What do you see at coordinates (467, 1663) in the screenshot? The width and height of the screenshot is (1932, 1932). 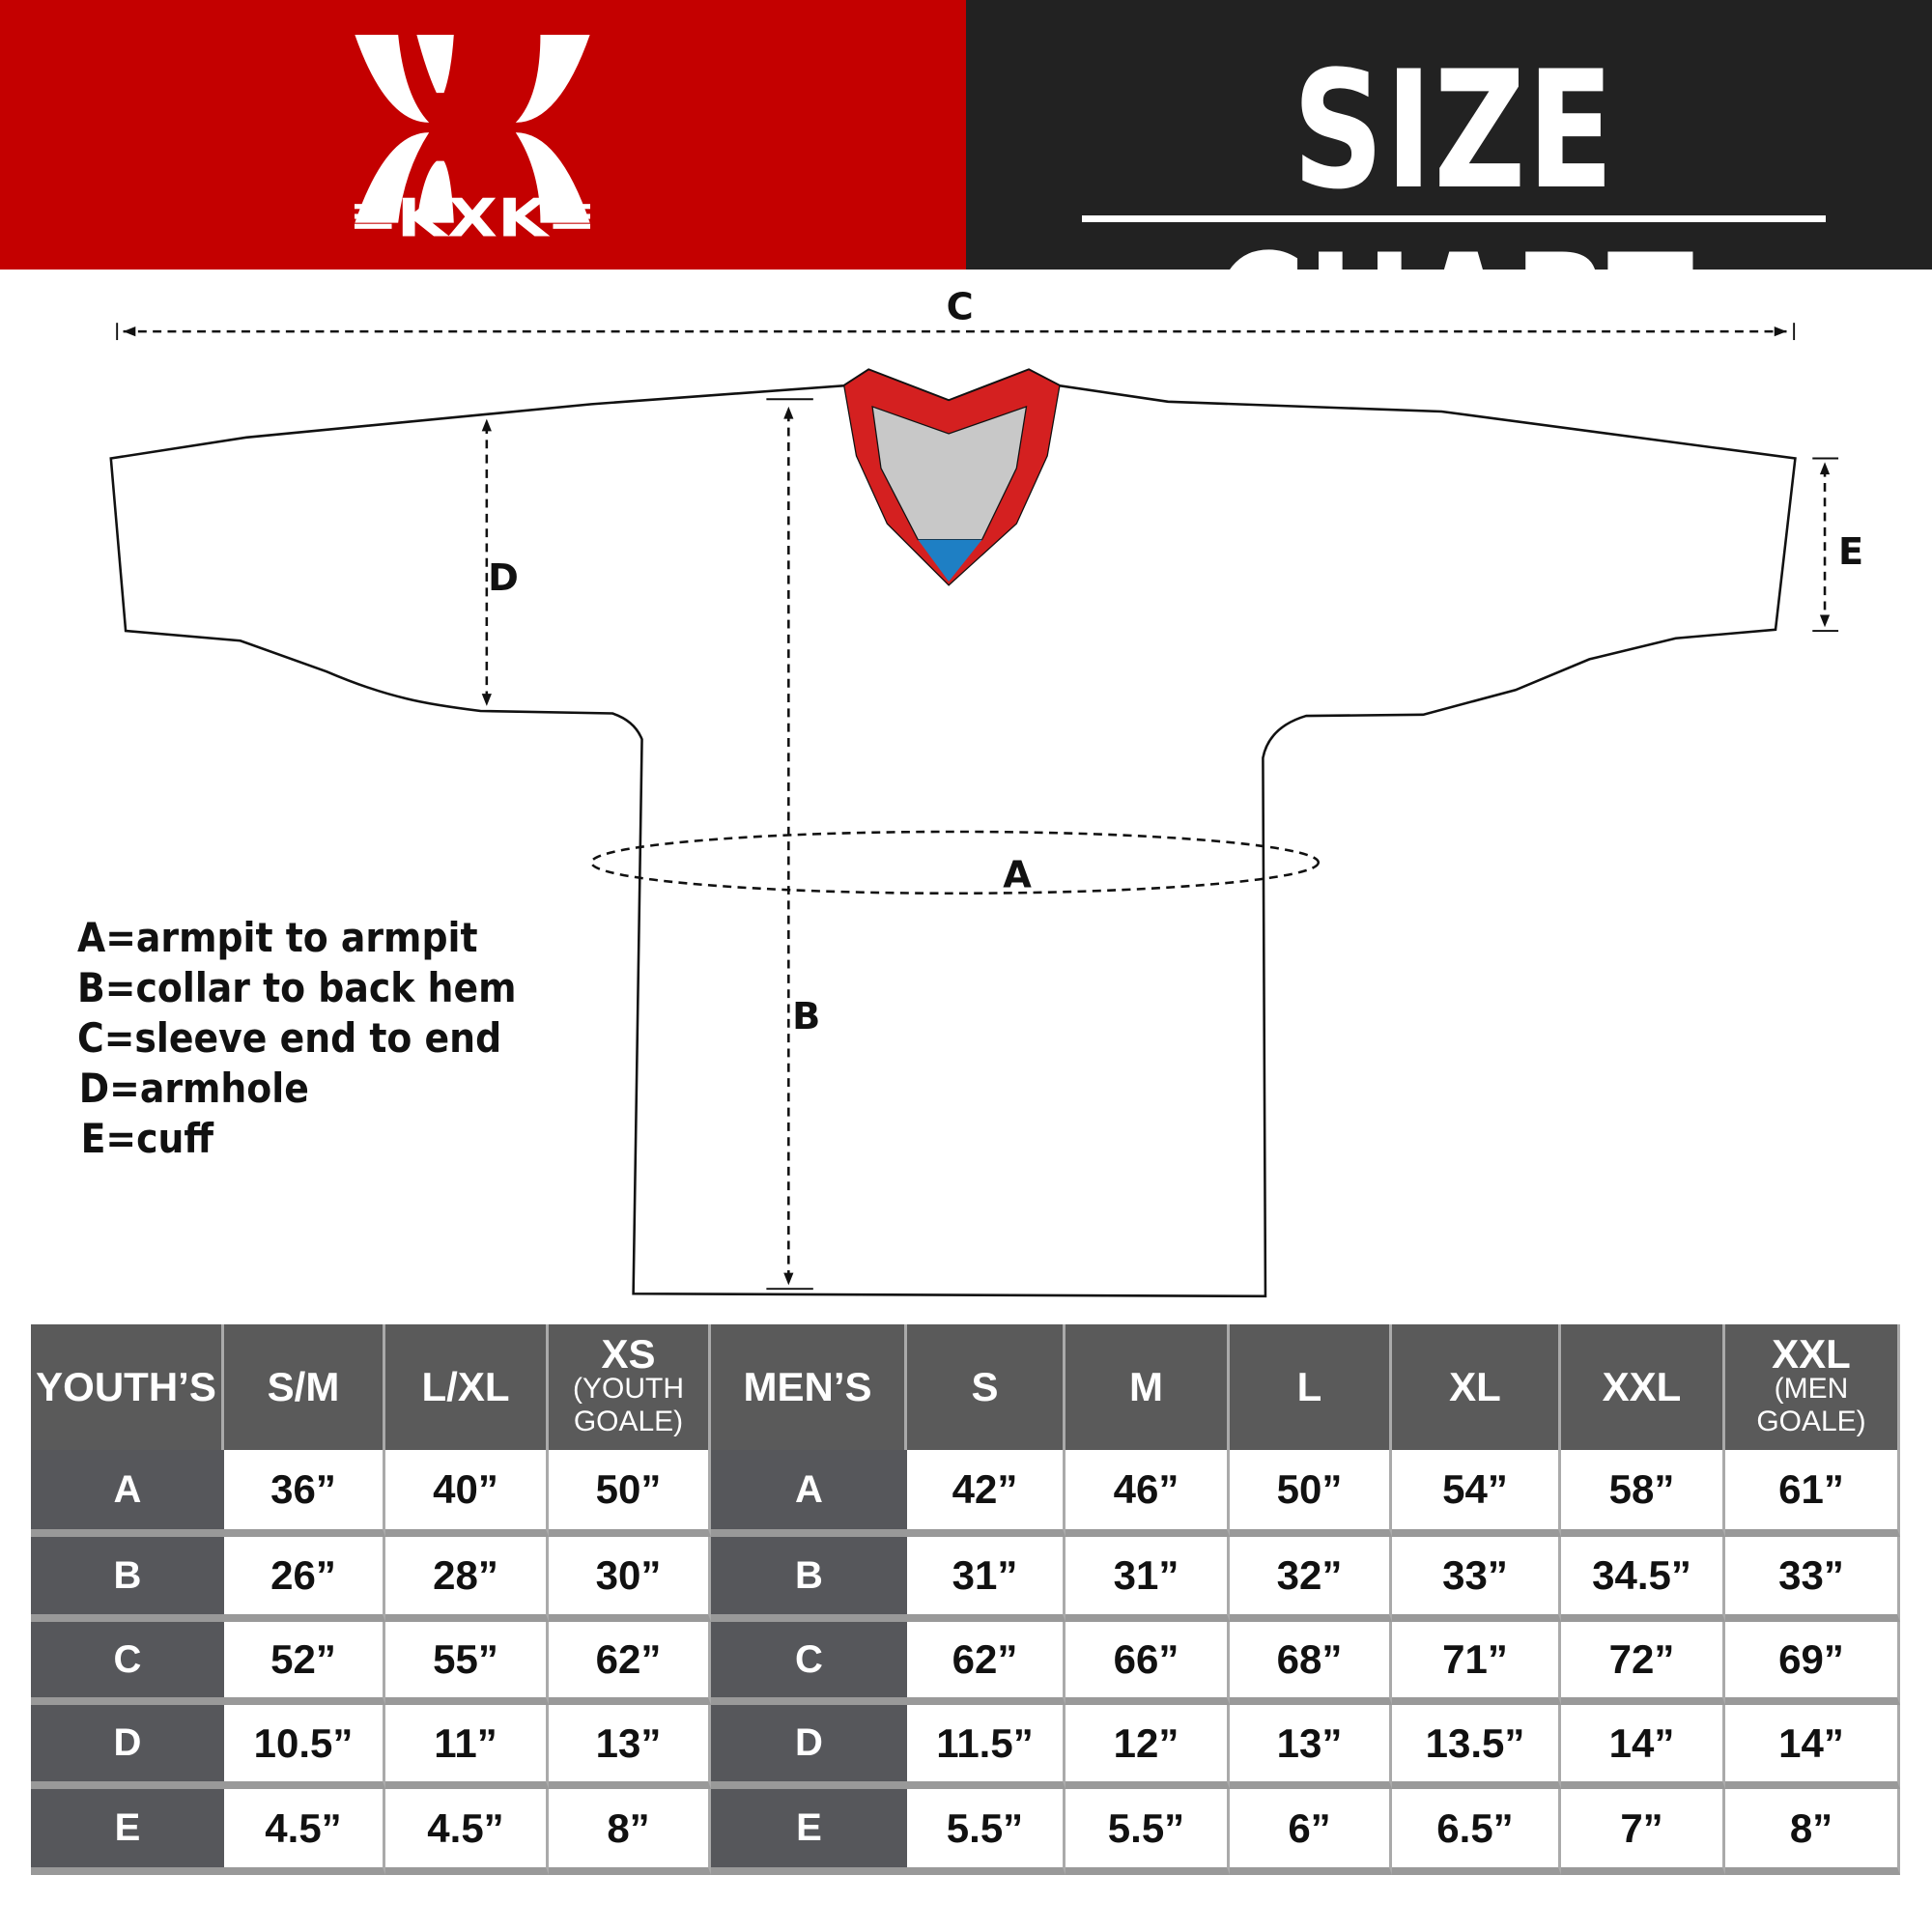 I see `table-cell: 55”` at bounding box center [467, 1663].